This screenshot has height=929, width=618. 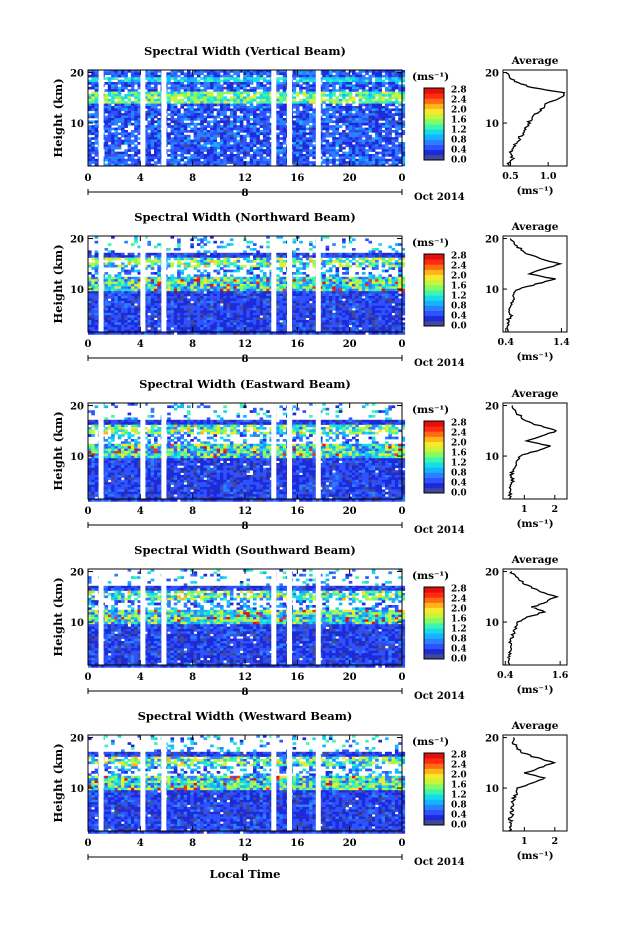 What do you see at coordinates (459, 620) in the screenshot?
I see `colorbar-tick-label: 1.6` at bounding box center [459, 620].